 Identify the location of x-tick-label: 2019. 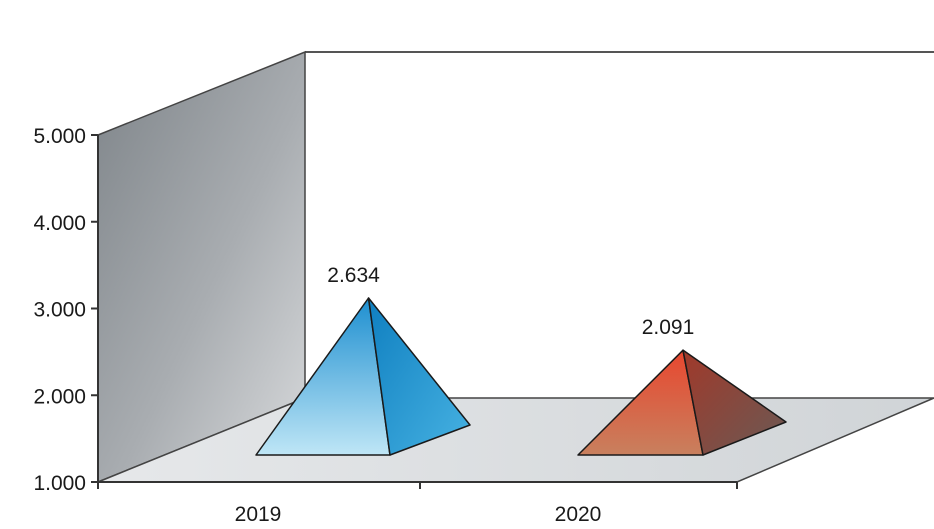
(258, 514).